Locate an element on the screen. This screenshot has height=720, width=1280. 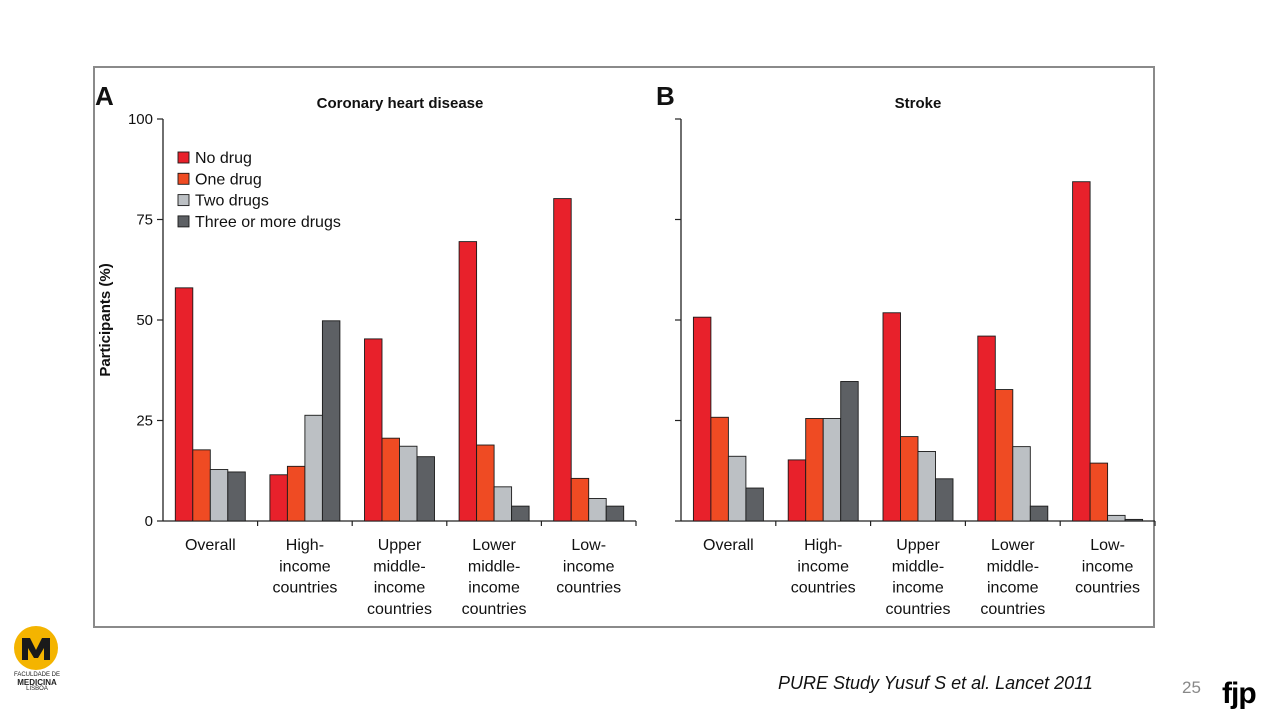
brand-mark: fjp is located at coordinates (1239, 693).